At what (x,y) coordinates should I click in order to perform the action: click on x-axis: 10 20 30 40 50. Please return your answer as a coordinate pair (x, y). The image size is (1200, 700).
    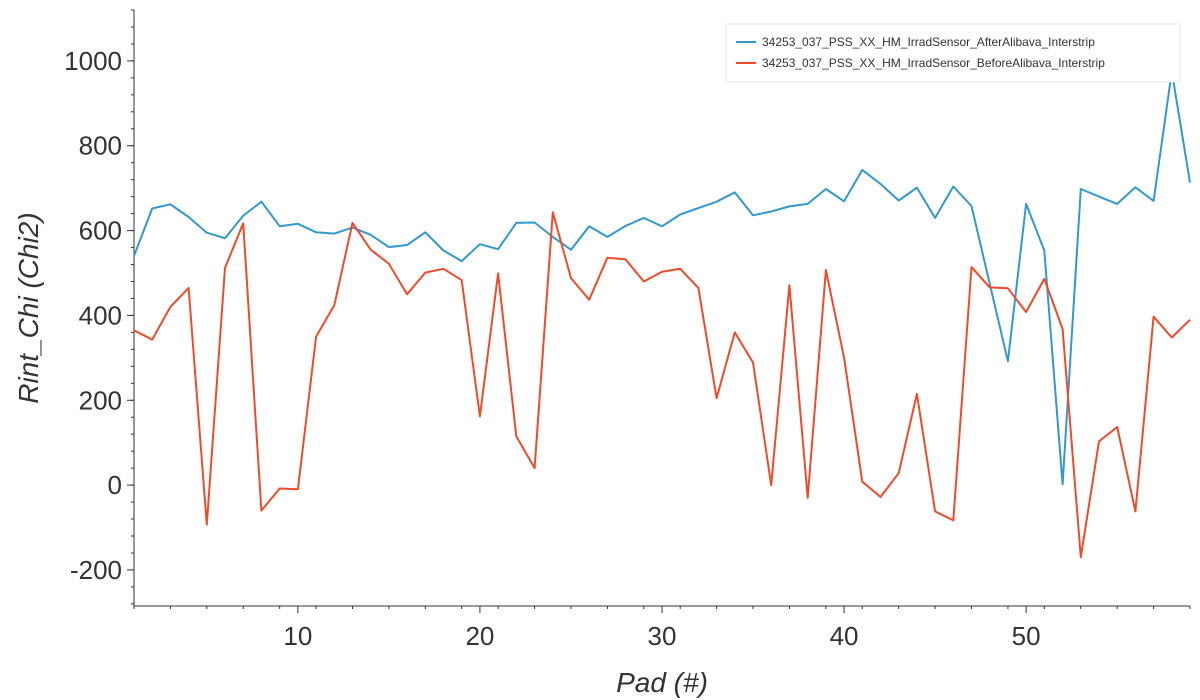
    Looking at the image, I should click on (662, 628).